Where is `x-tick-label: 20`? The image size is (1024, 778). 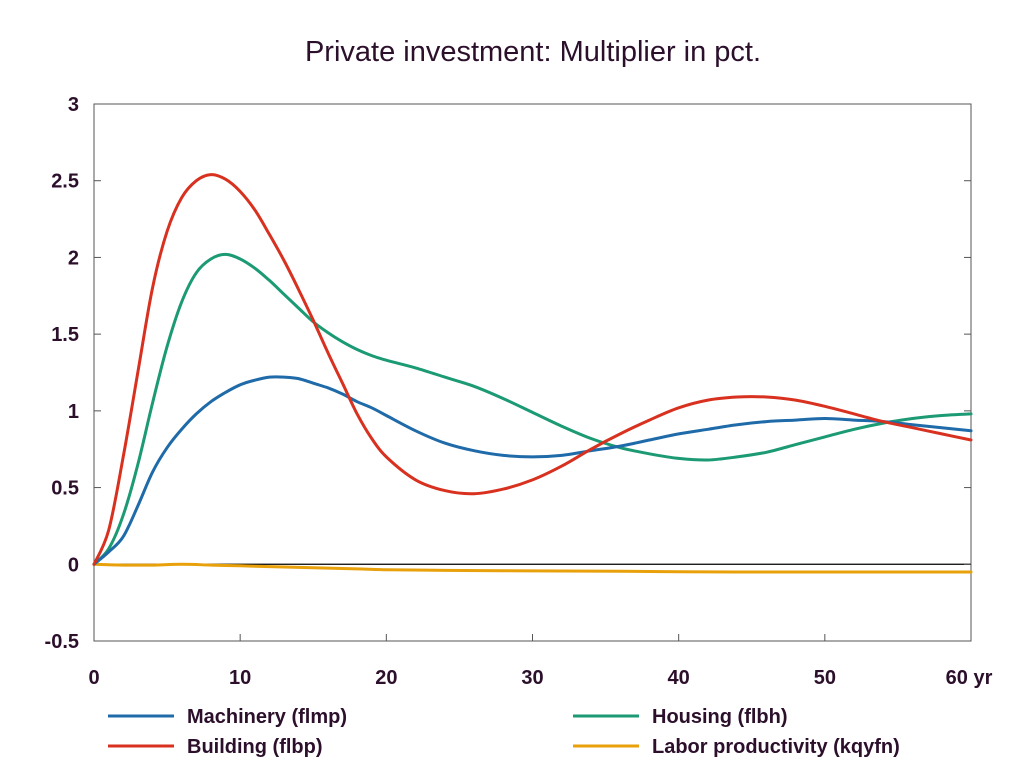 x-tick-label: 20 is located at coordinates (386, 678).